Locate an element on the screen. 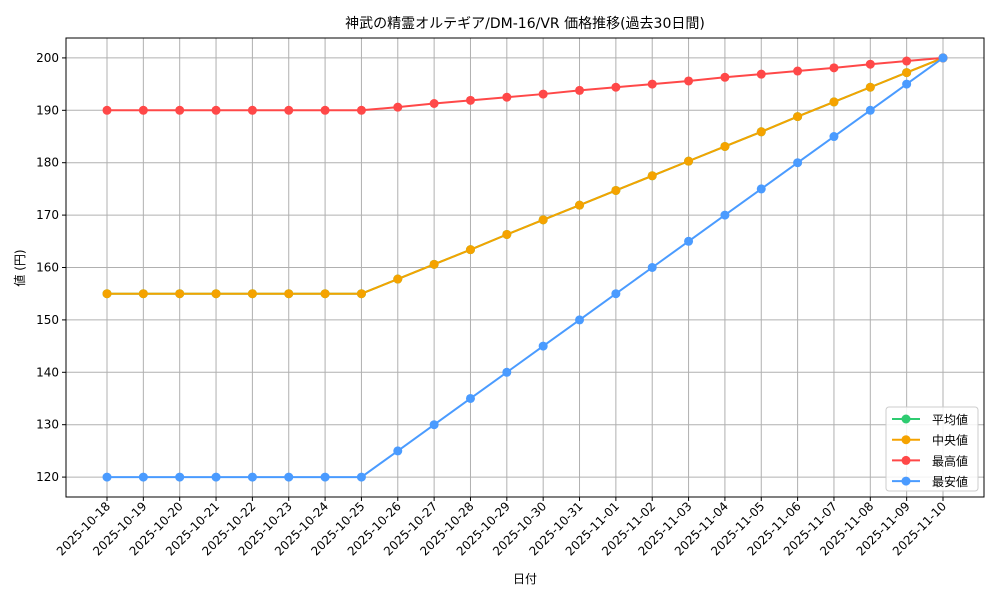 This screenshot has width=1000, height=604. y-tick-label: 170 is located at coordinates (47, 215).